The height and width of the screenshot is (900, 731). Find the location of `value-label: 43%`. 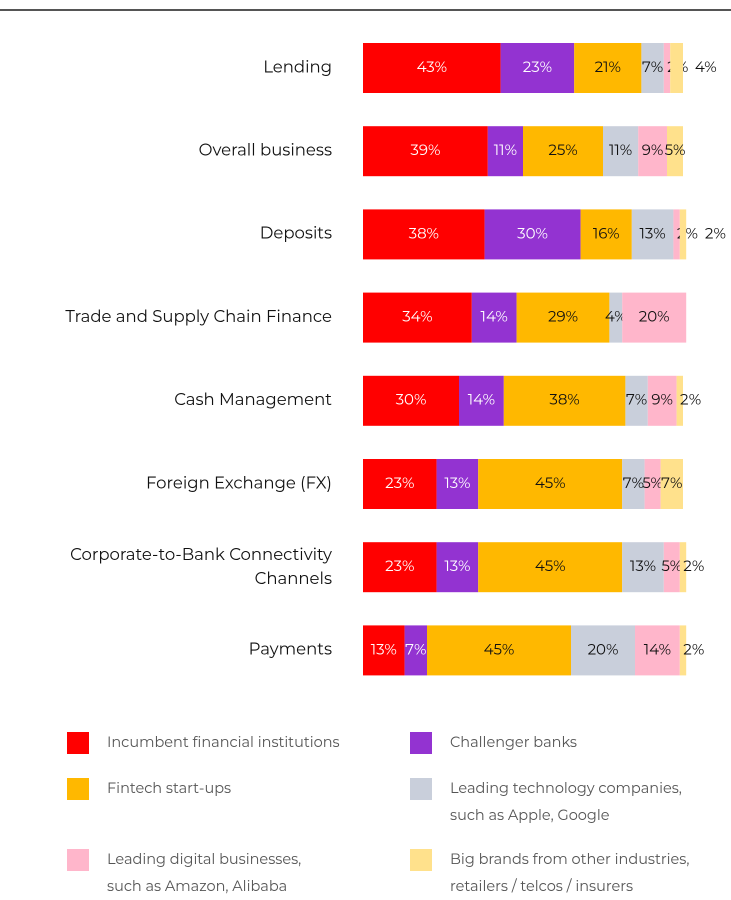

value-label: 43% is located at coordinates (432, 66).